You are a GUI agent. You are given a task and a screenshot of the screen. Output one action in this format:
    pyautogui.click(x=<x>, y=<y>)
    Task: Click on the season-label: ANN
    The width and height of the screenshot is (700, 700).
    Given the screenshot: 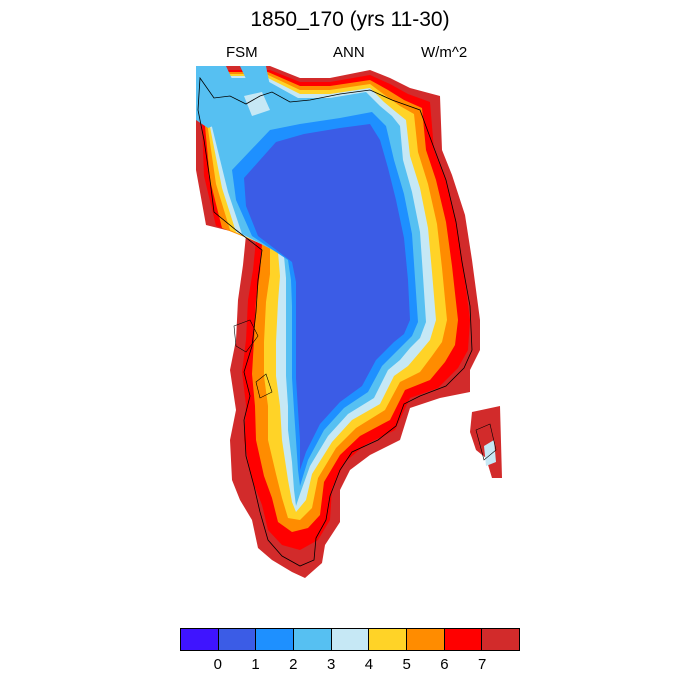 What is the action you would take?
    pyautogui.click(x=349, y=52)
    